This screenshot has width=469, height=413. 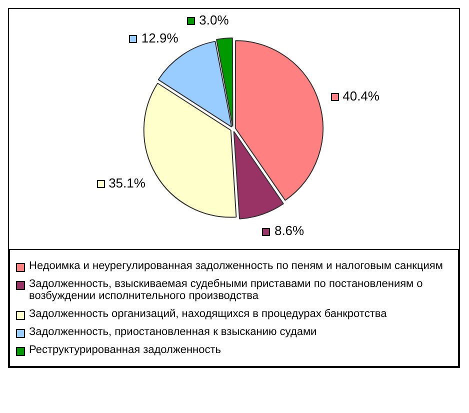 What do you see at coordinates (125, 350) in the screenshot?
I see `legend-label: Реструктурированная задолженность` at bounding box center [125, 350].